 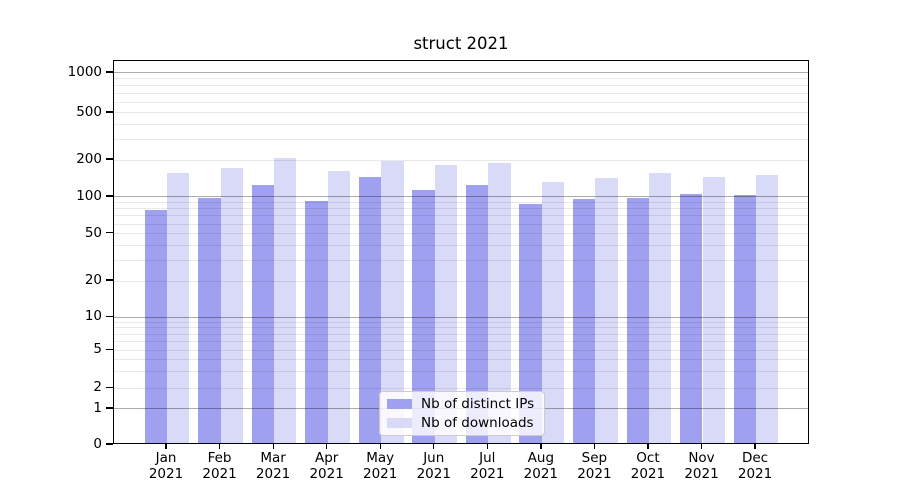 I want to click on bar-downloads-nov, so click(x=713, y=310).